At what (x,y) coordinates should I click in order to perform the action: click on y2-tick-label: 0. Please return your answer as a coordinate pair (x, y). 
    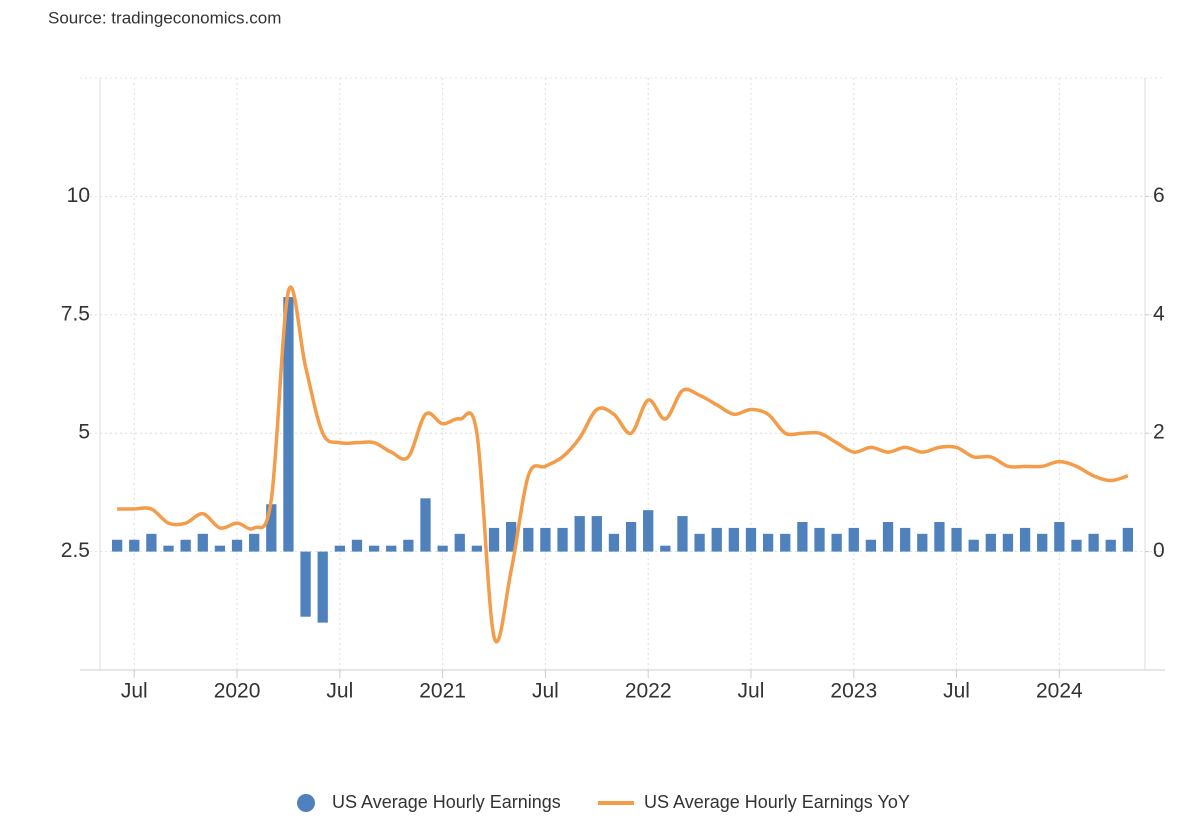
    Looking at the image, I should click on (1159, 550).